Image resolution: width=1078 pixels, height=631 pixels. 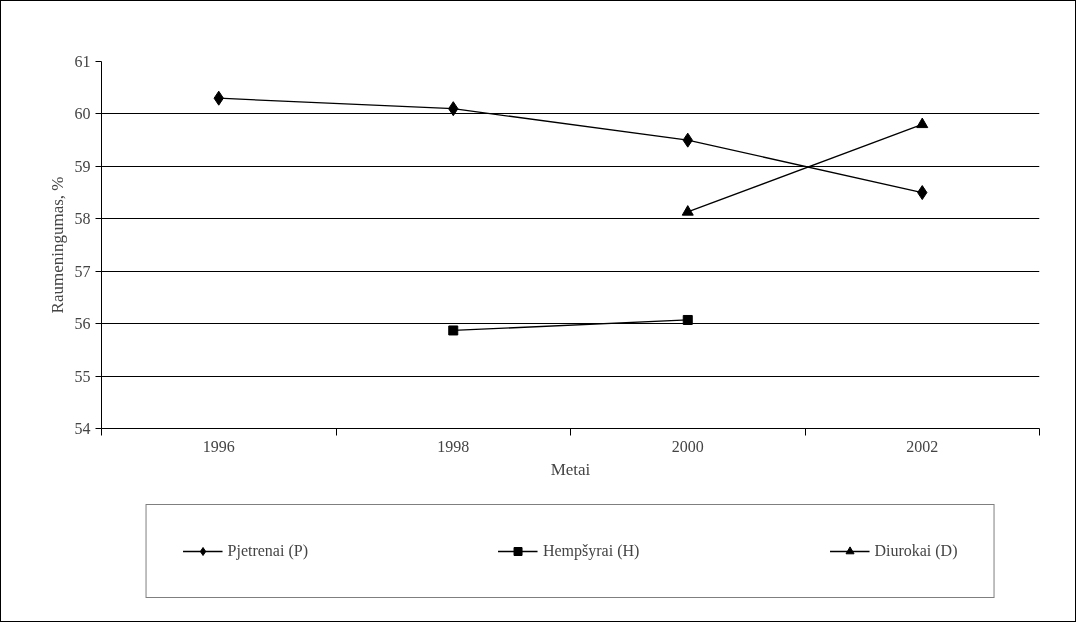 What do you see at coordinates (218, 446) in the screenshot?
I see `x-tick-label: 1996` at bounding box center [218, 446].